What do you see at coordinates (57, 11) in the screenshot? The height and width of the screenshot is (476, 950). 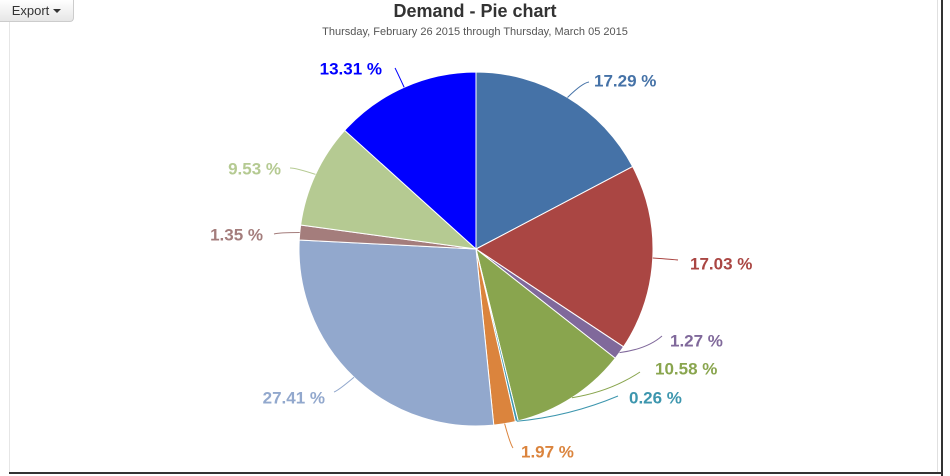 I see `caret-down-icon` at bounding box center [57, 11].